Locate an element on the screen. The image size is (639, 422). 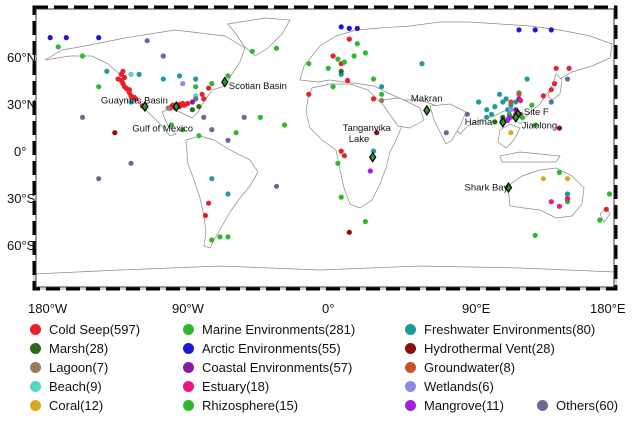
legend-label: Freshwater Environments(80) is located at coordinates (510, 329).